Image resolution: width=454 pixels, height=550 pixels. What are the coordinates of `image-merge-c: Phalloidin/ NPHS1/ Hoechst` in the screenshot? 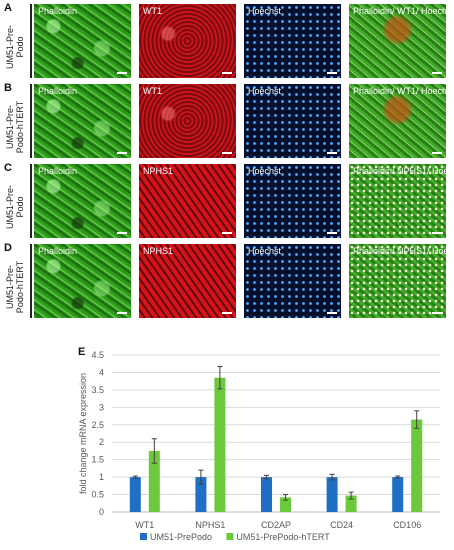 It's located at (397, 201).